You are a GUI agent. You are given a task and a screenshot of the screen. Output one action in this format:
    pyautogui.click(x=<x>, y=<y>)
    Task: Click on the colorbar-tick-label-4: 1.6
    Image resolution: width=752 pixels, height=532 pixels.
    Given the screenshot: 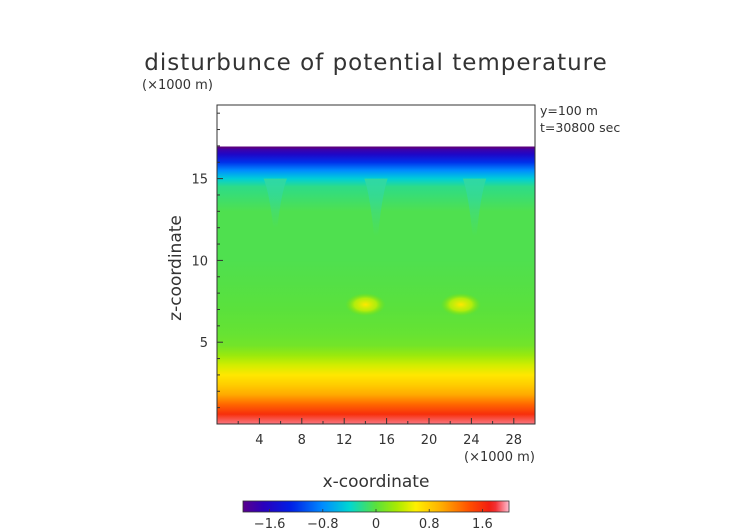 What is the action you would take?
    pyautogui.click(x=482, y=524)
    